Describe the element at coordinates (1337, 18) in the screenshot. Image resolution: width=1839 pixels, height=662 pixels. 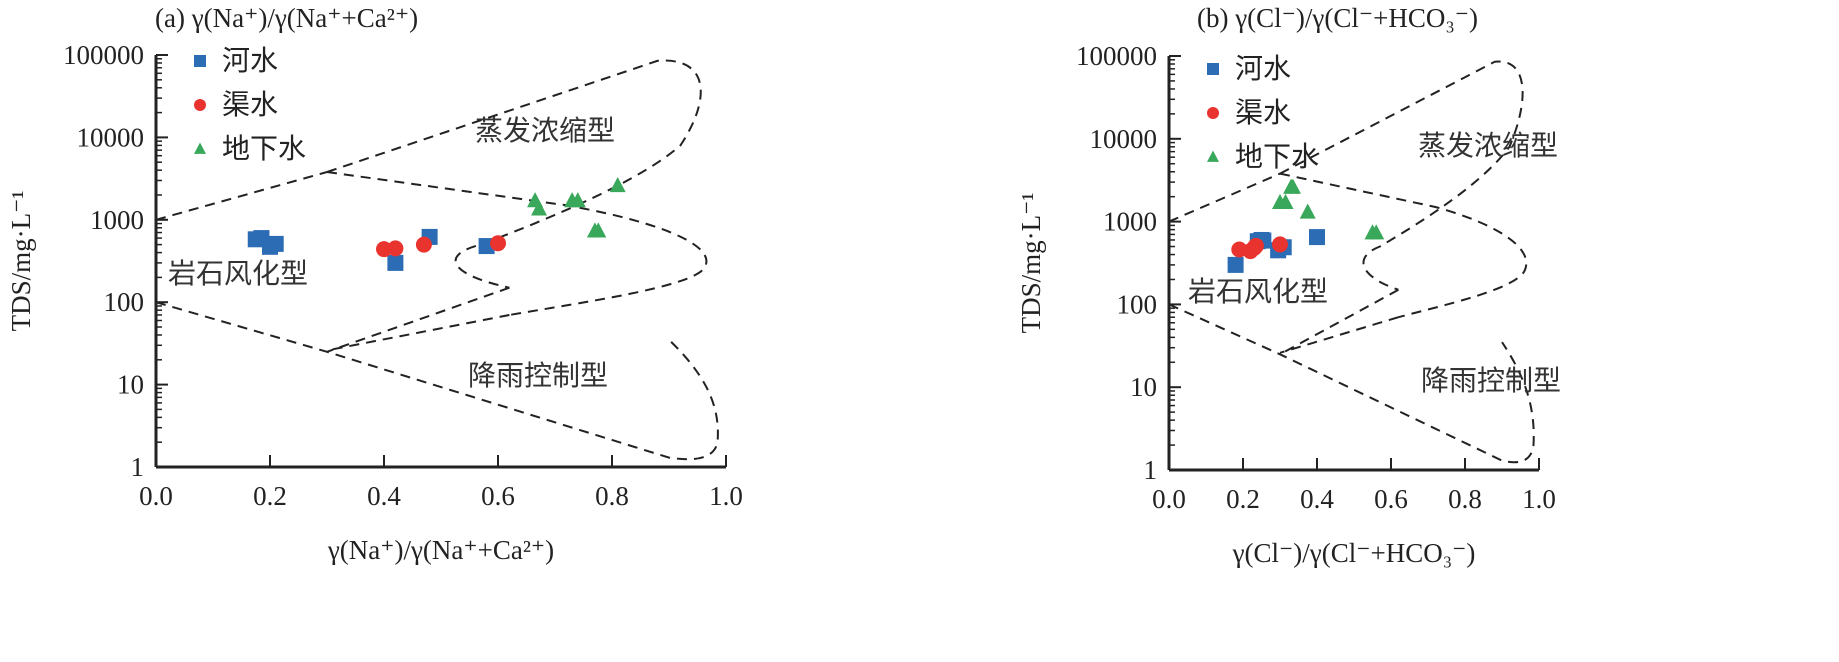
I see `chart-title: (b) γ(Cl⁻)/γ(Cl⁻+HCO₃⁻)` at that location.